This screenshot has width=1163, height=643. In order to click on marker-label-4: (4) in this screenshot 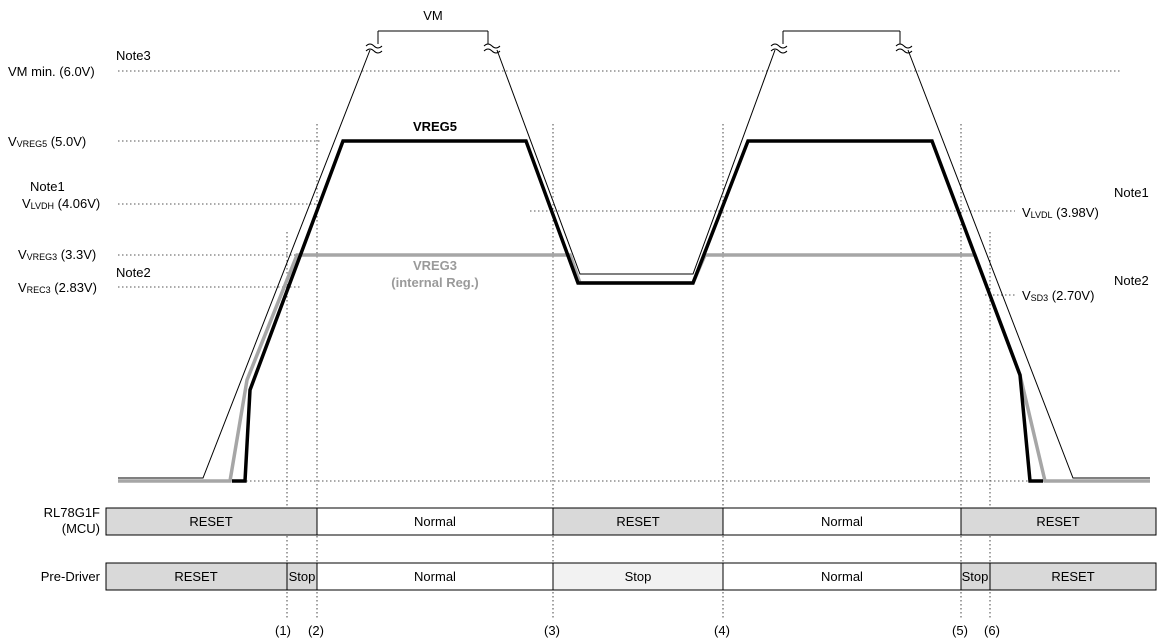, I will do `click(722, 630)`.